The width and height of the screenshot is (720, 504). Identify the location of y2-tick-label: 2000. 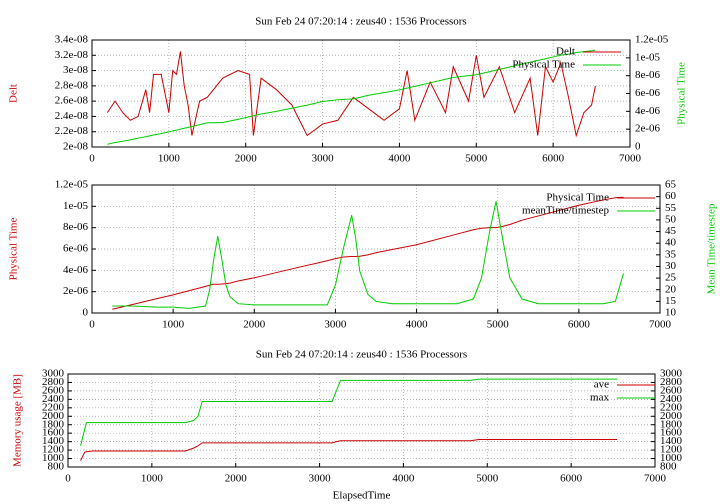
(671, 416).